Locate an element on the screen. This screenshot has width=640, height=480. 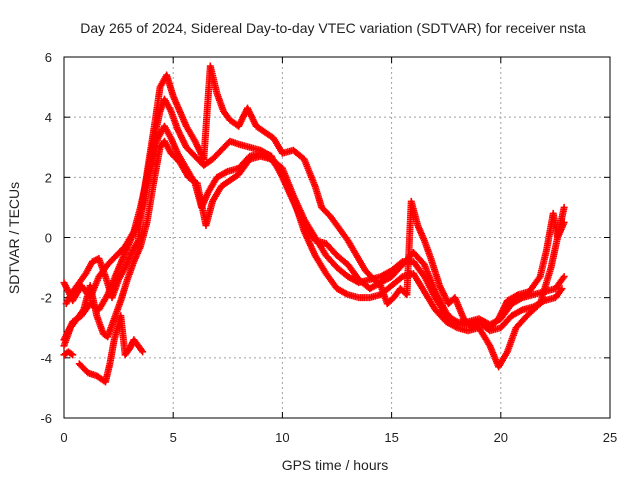
x-tick-label: 10 is located at coordinates (282, 437).